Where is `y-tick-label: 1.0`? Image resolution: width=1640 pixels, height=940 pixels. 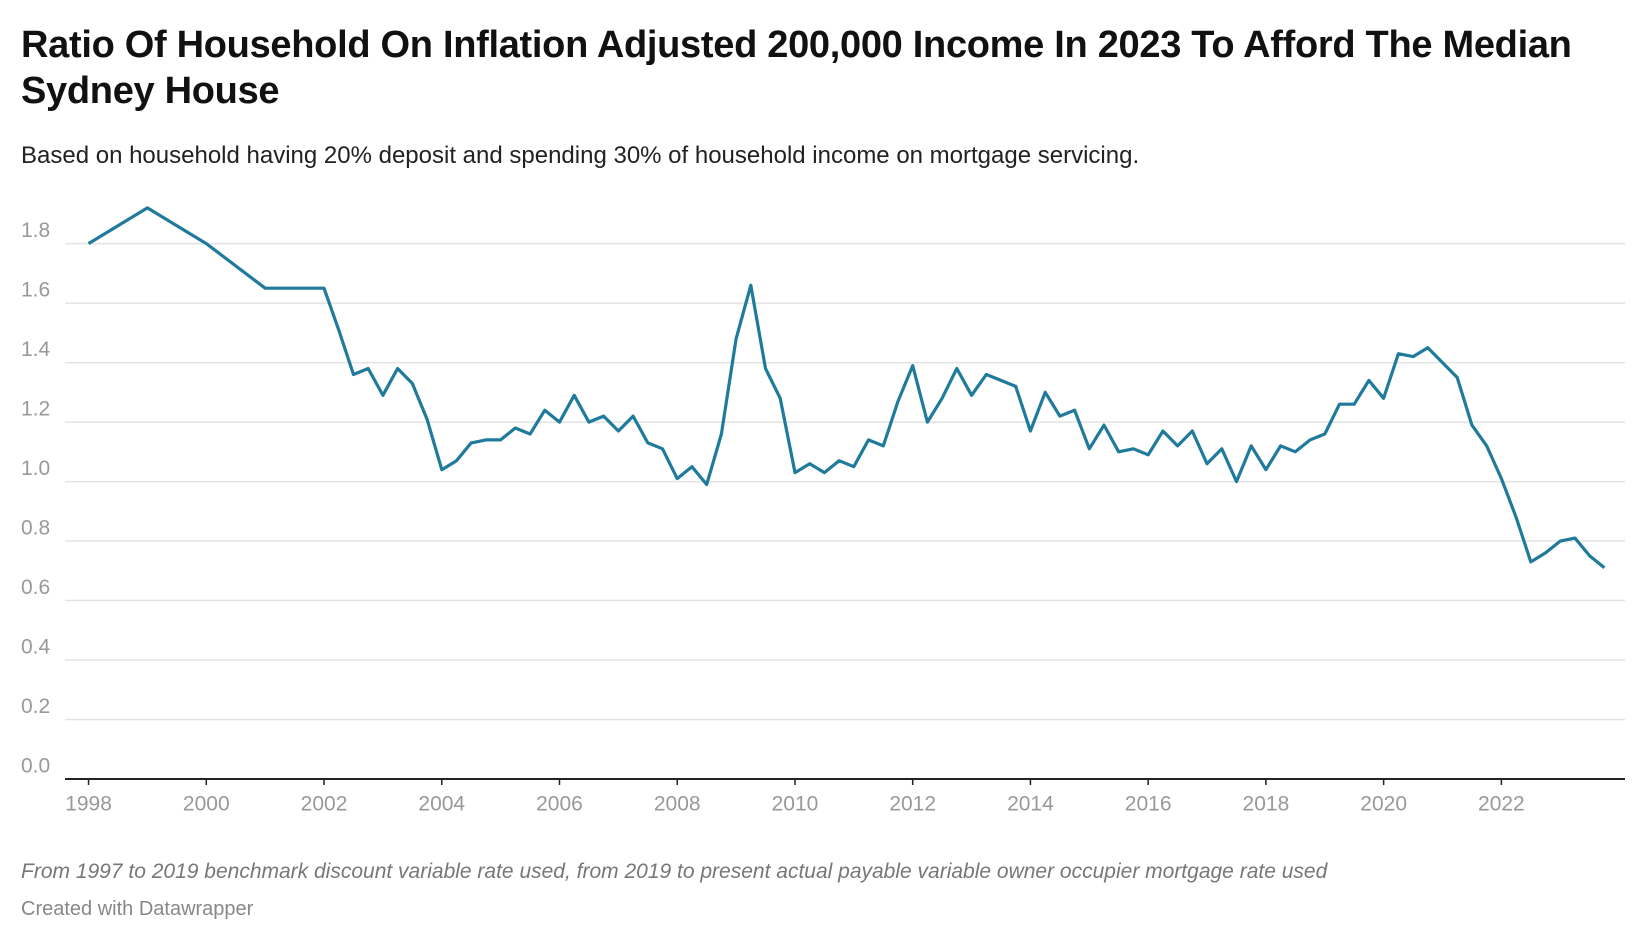 y-tick-label: 1.0 is located at coordinates (35, 468).